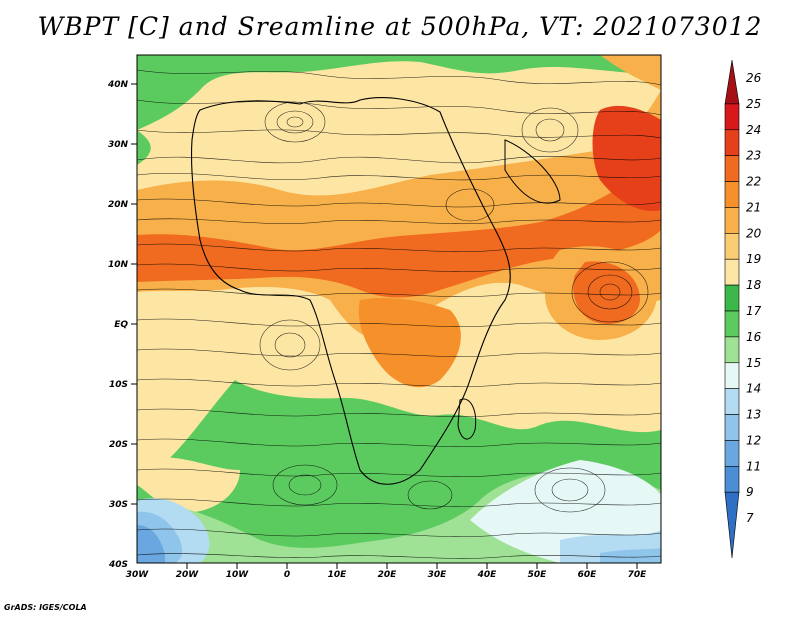 The height and width of the screenshot is (618, 800). What do you see at coordinates (588, 575) in the screenshot?
I see `lon-label-60e: 60E` at bounding box center [588, 575].